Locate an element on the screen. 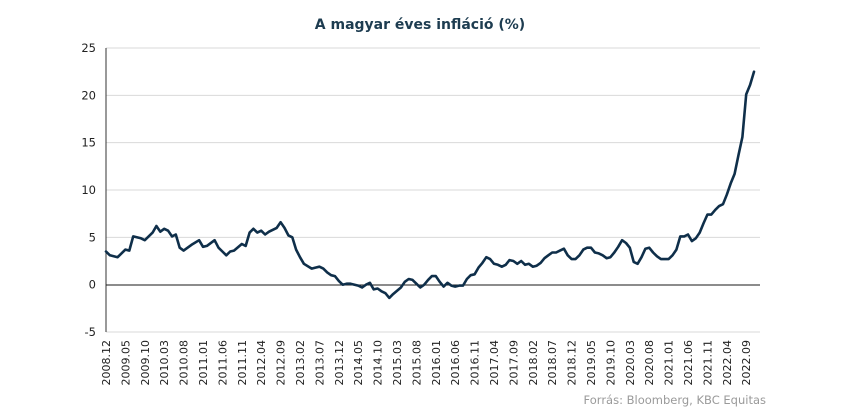  y-tick-label: -5 is located at coordinates (90, 332).